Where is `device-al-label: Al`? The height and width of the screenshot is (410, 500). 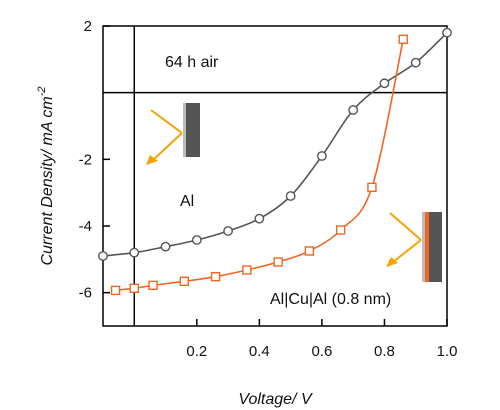 device-al-label: Al is located at coordinates (187, 201).